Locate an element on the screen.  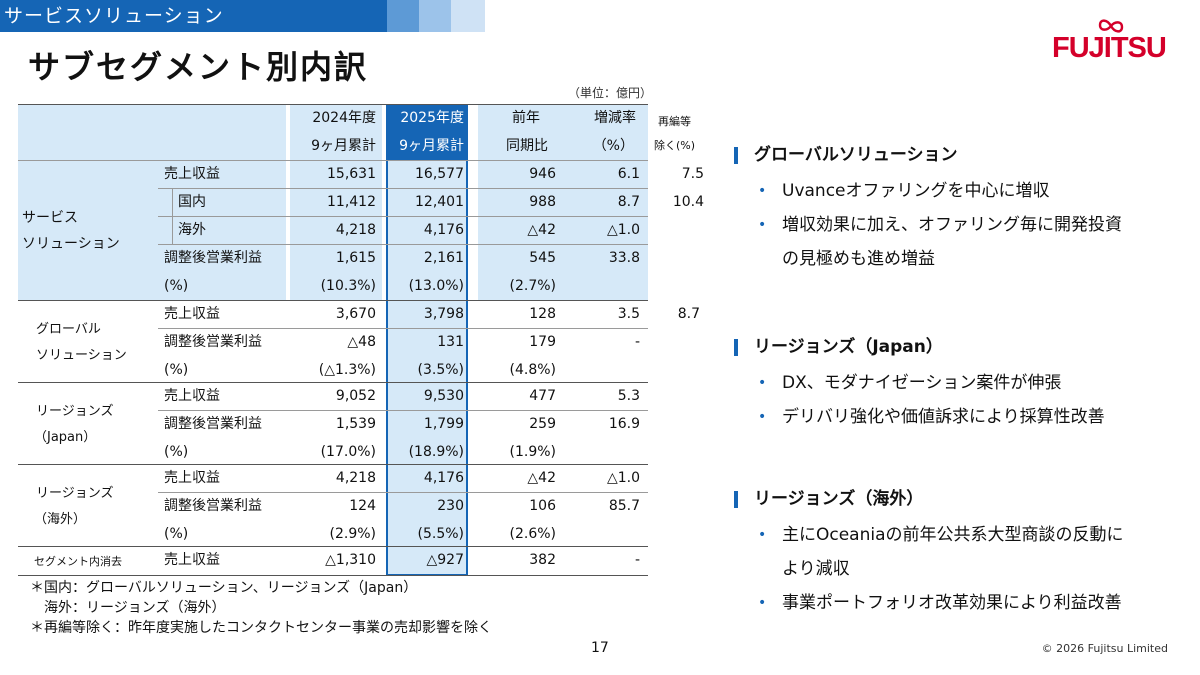
copyright: © 2026 Fujitsu Limited is located at coordinates (1104, 648).